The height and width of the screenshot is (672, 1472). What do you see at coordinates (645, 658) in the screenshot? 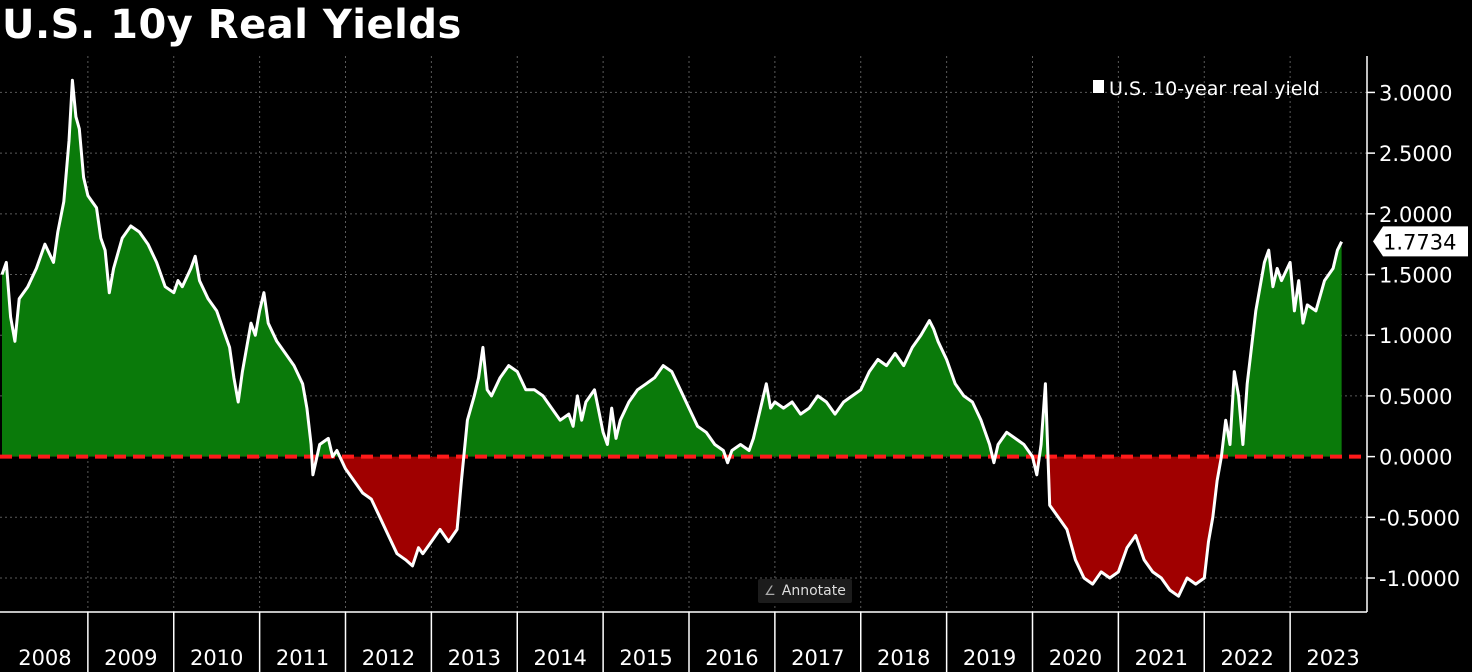
I see `x-tick-label-7: 2015` at bounding box center [645, 658].